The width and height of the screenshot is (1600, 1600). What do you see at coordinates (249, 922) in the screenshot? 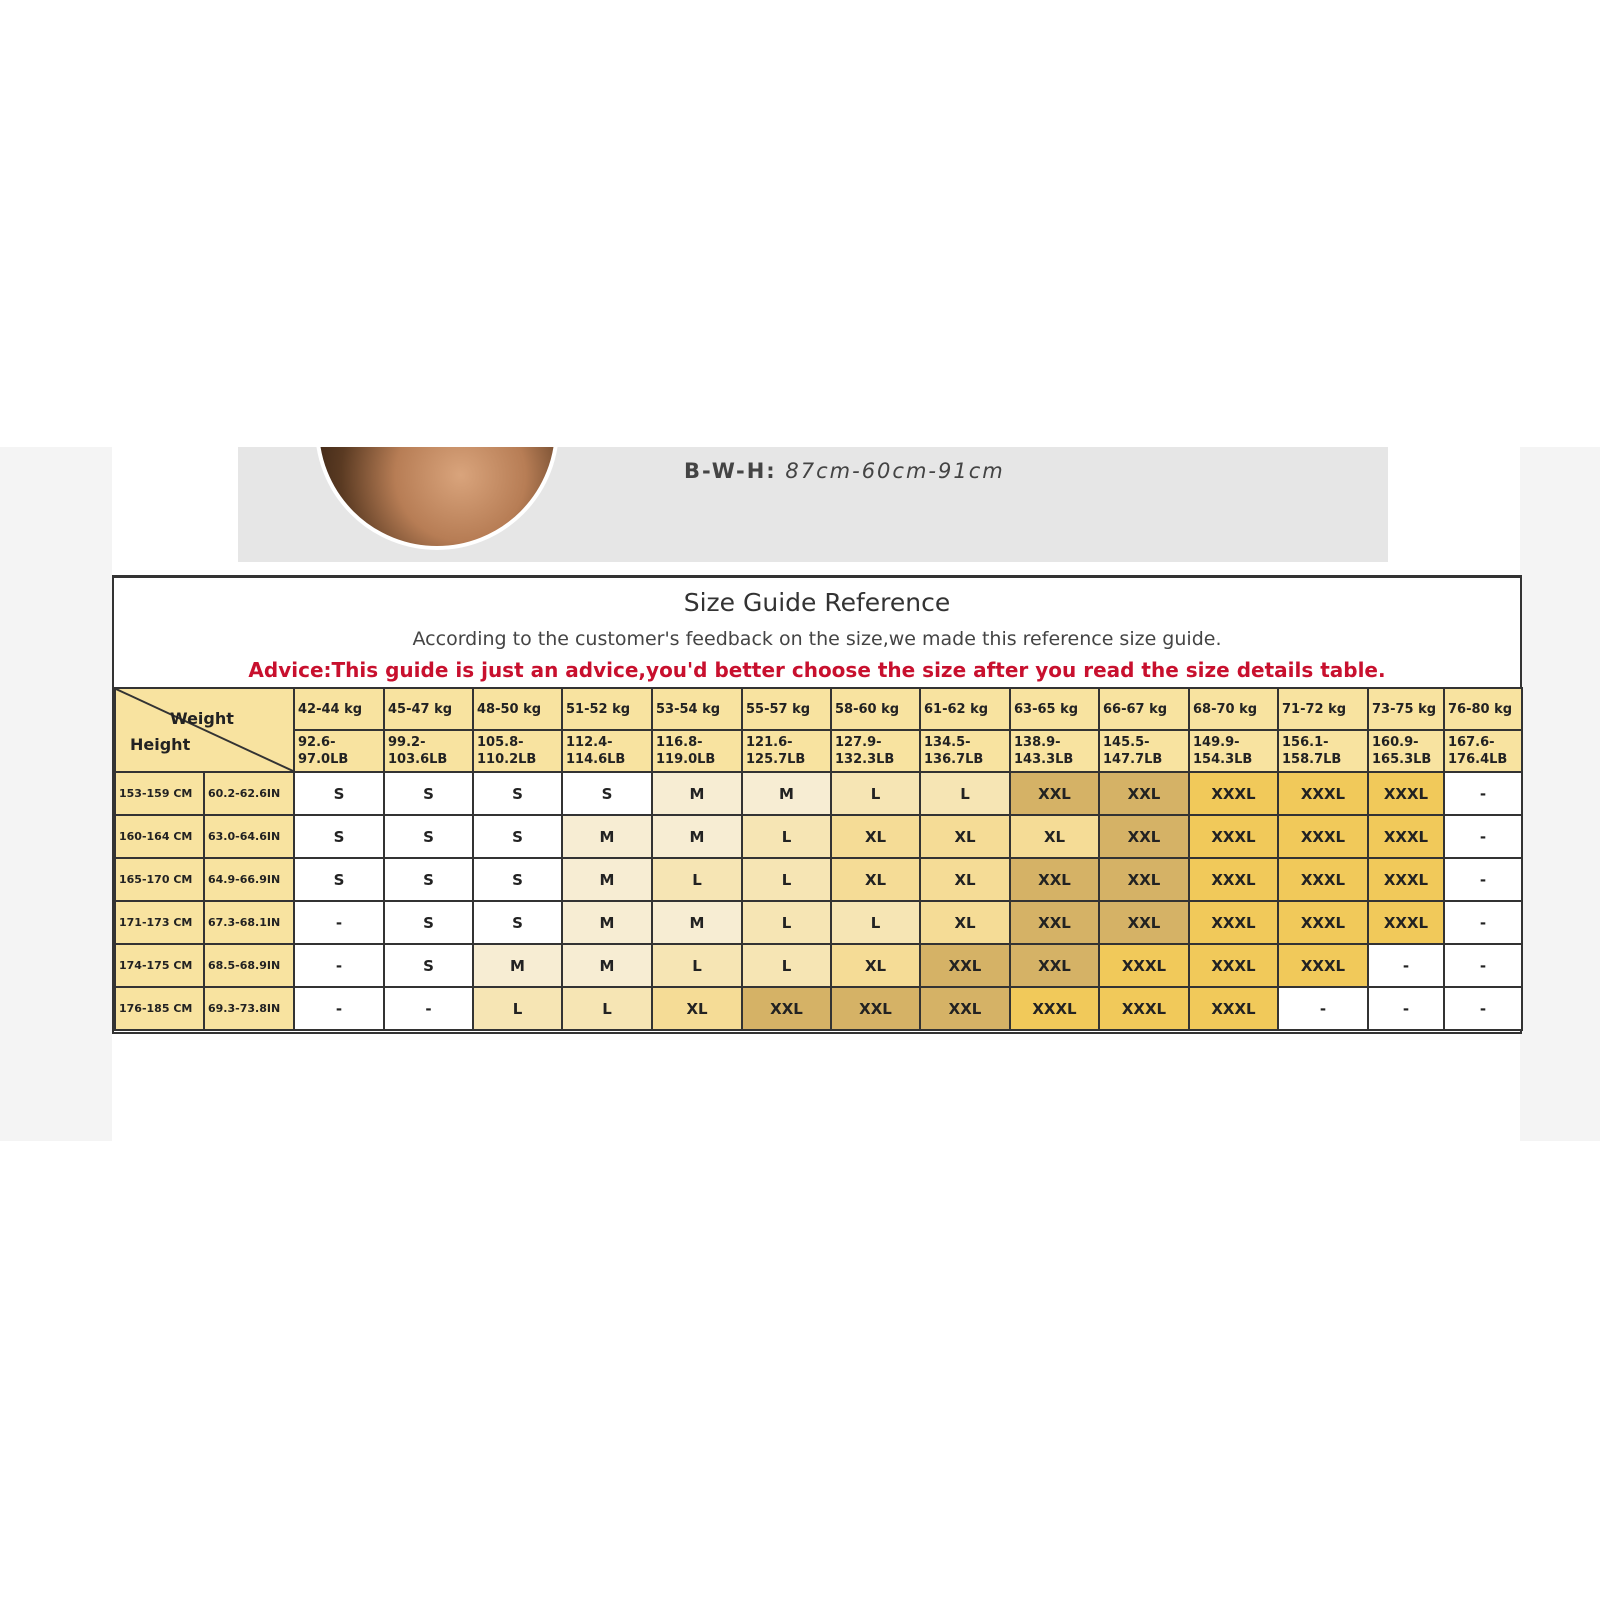
I see `height-in: 67.3-68.1IN` at bounding box center [249, 922].